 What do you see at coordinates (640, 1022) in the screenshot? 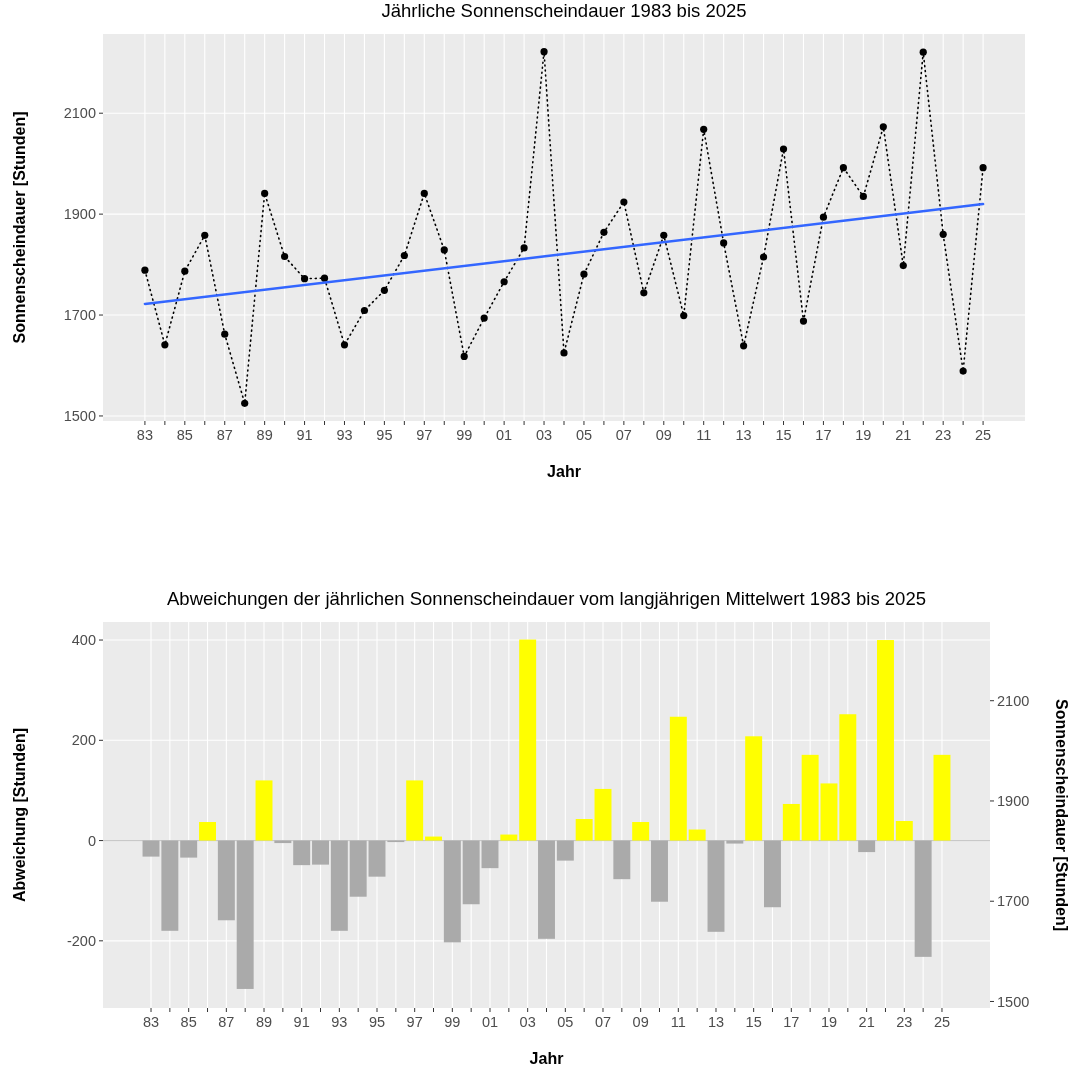
I see `x-tick-label: 09` at bounding box center [640, 1022].